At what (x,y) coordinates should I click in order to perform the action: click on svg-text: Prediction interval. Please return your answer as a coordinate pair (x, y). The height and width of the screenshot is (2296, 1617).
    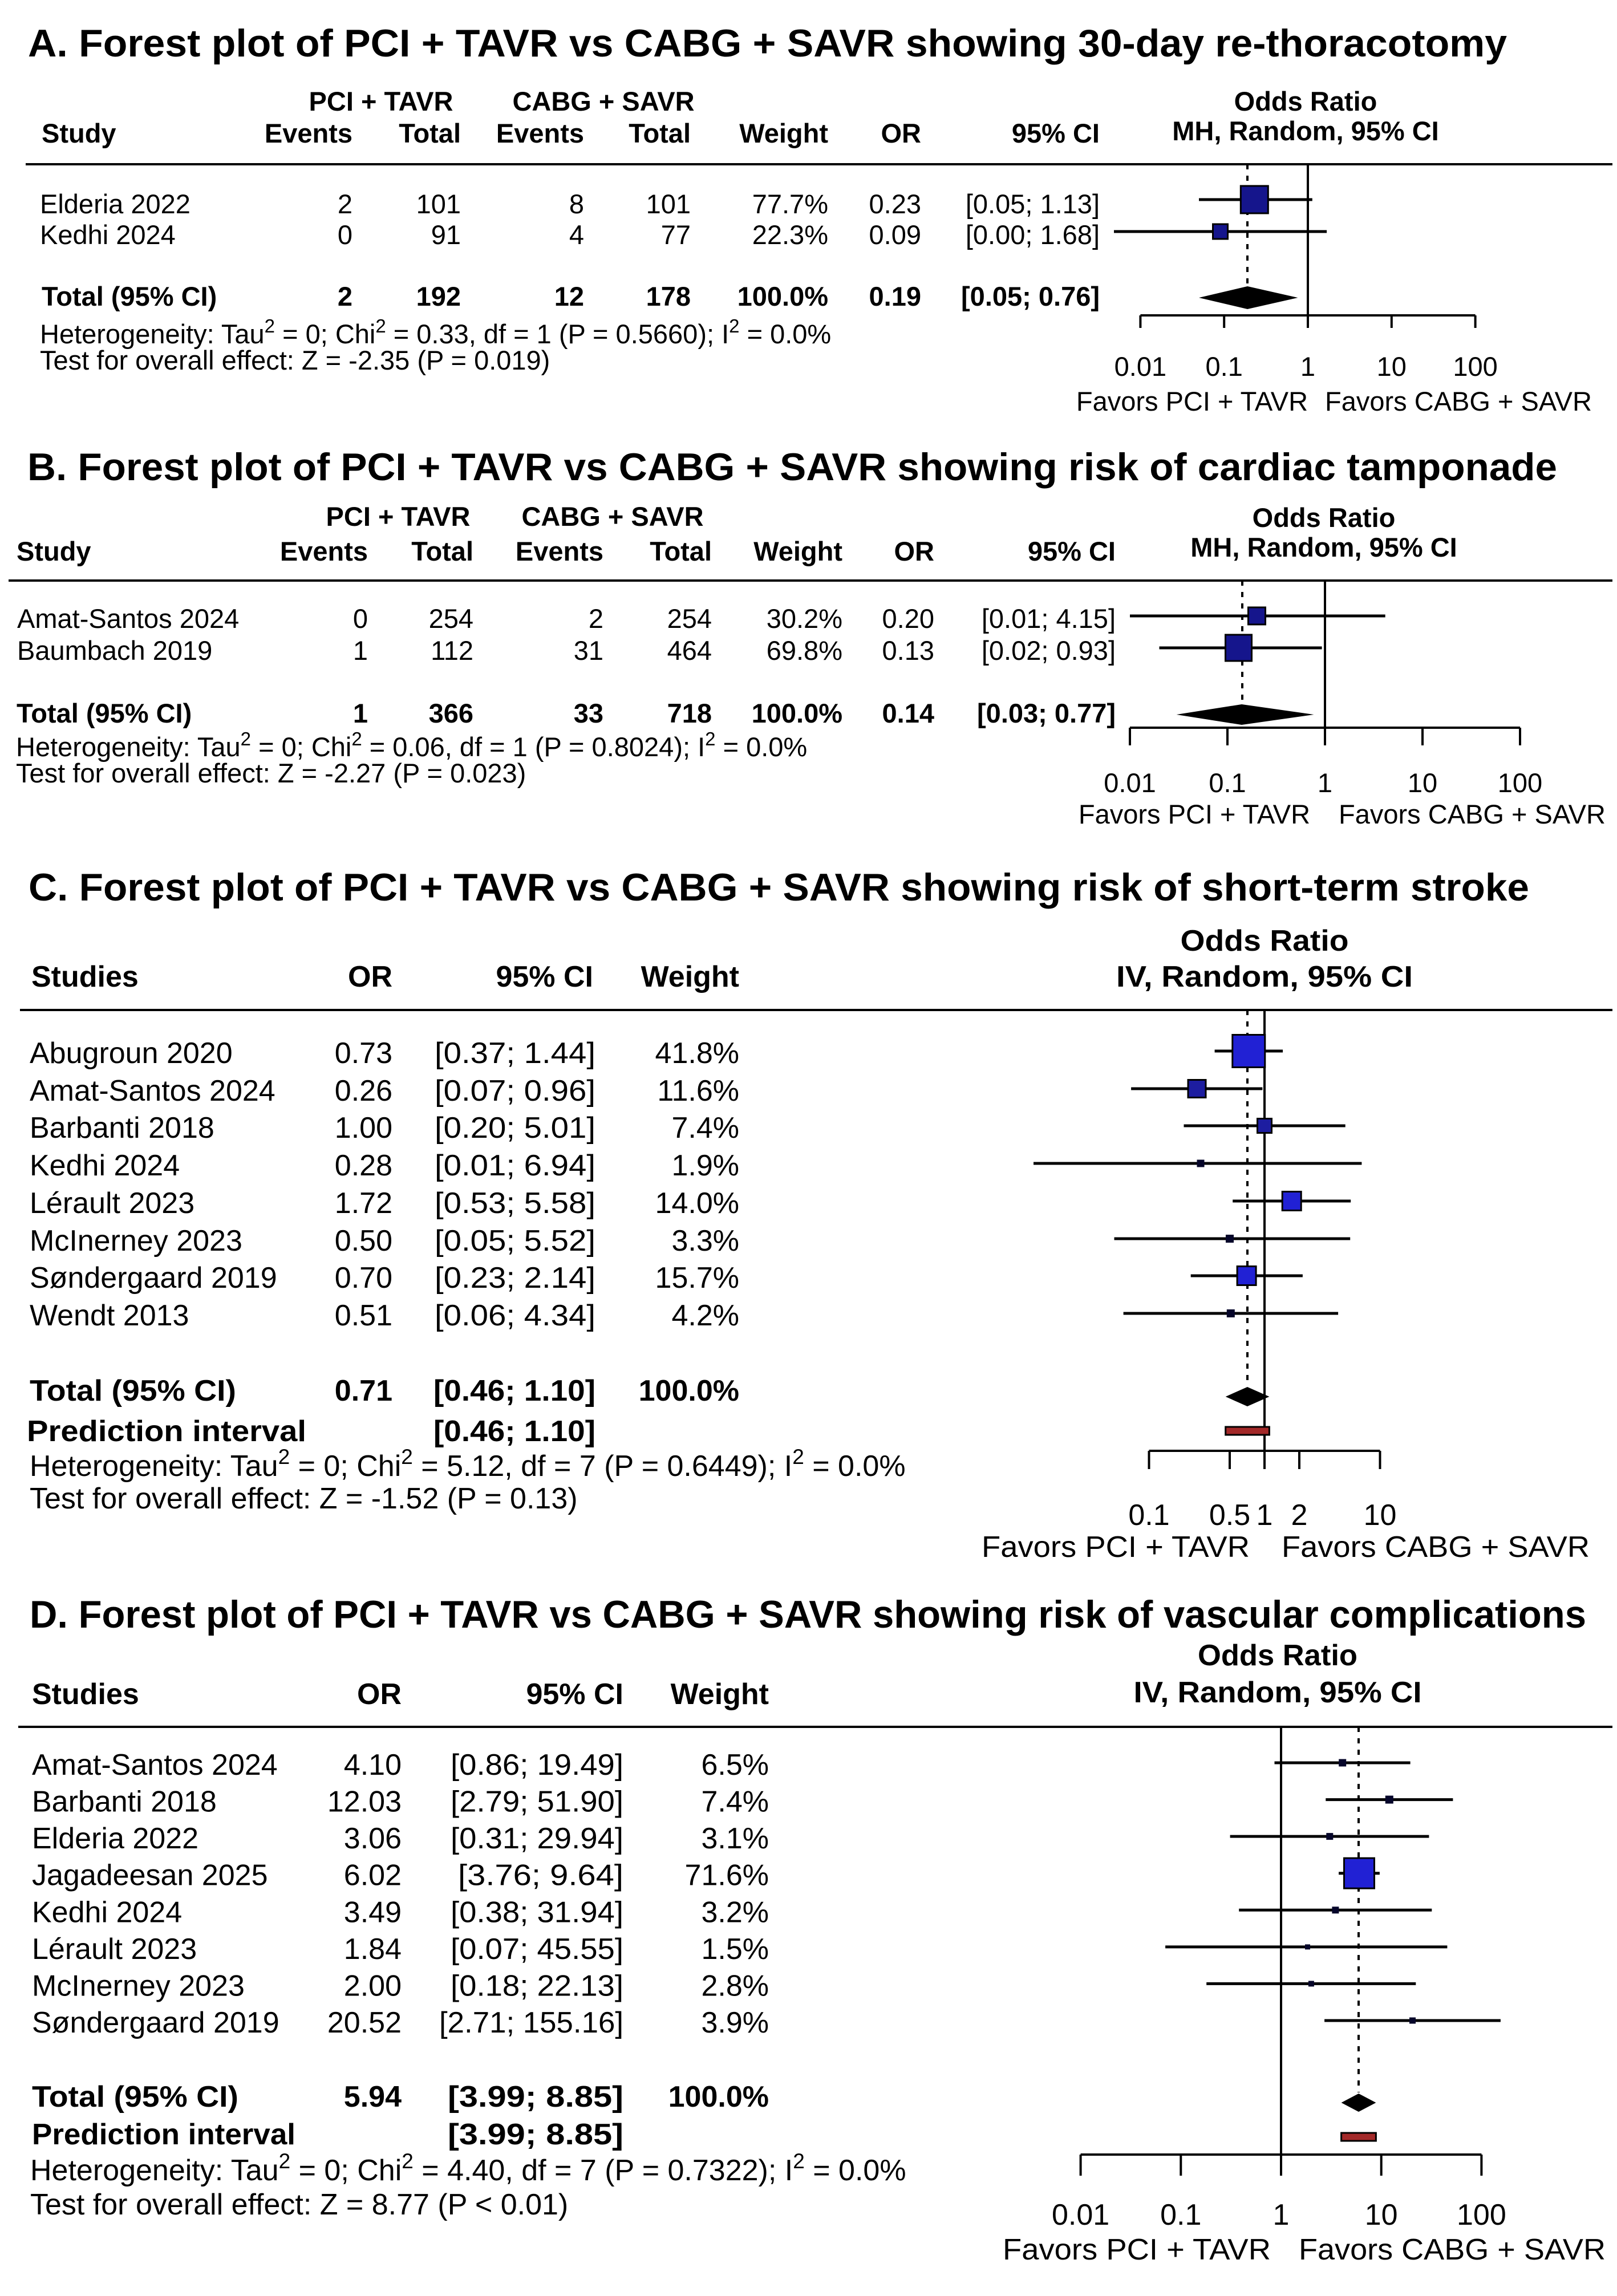
    Looking at the image, I should click on (163, 2134).